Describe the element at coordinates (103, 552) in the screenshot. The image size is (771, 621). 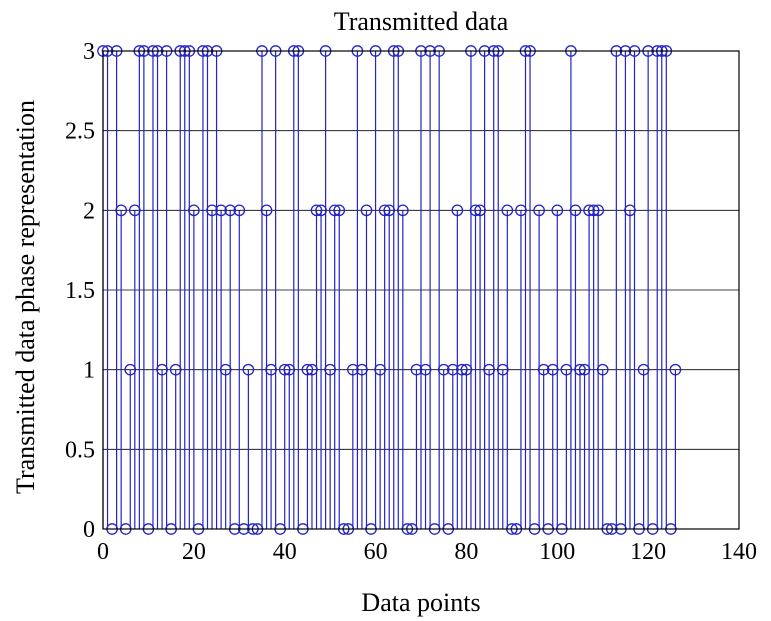
I see `x-tick-label: 0` at that location.